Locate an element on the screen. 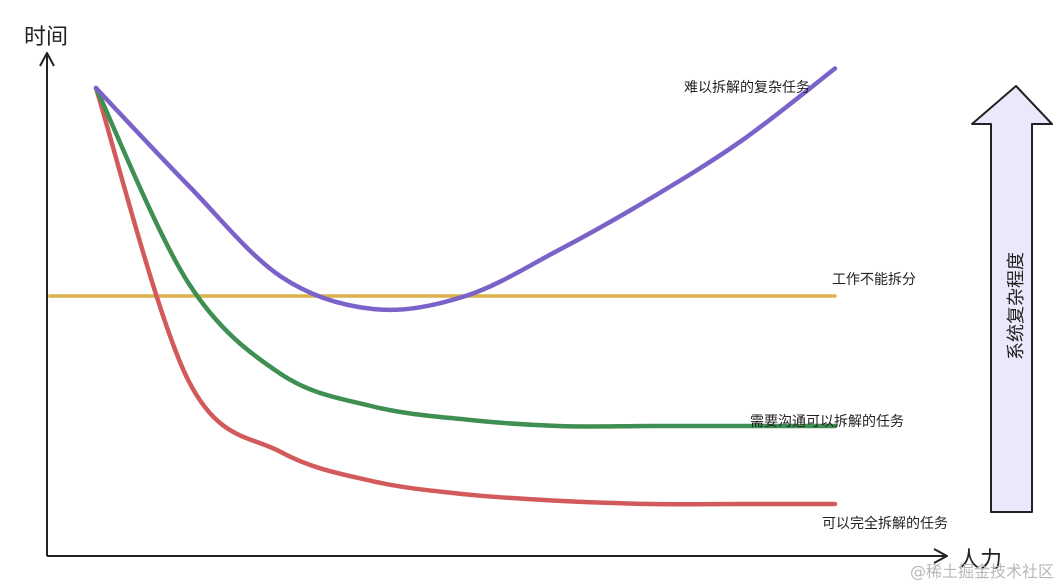 Image resolution: width=1062 pixels, height=588 pixels. watermark: @稀土掘金技术社区 is located at coordinates (981, 571).